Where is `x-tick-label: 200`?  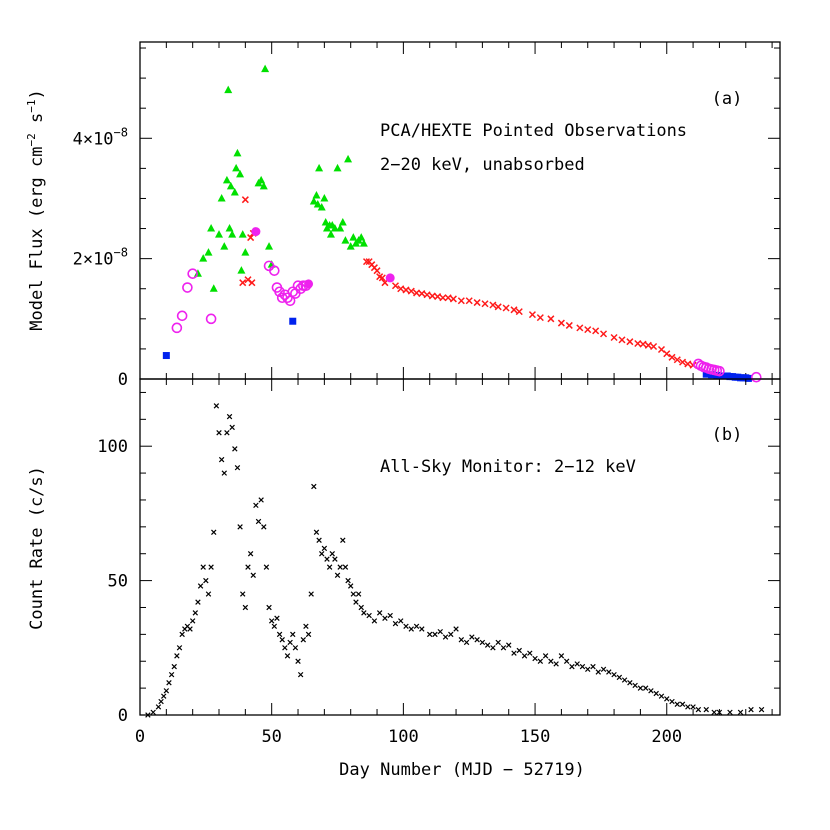
x-tick-label: 200 is located at coordinates (666, 737).